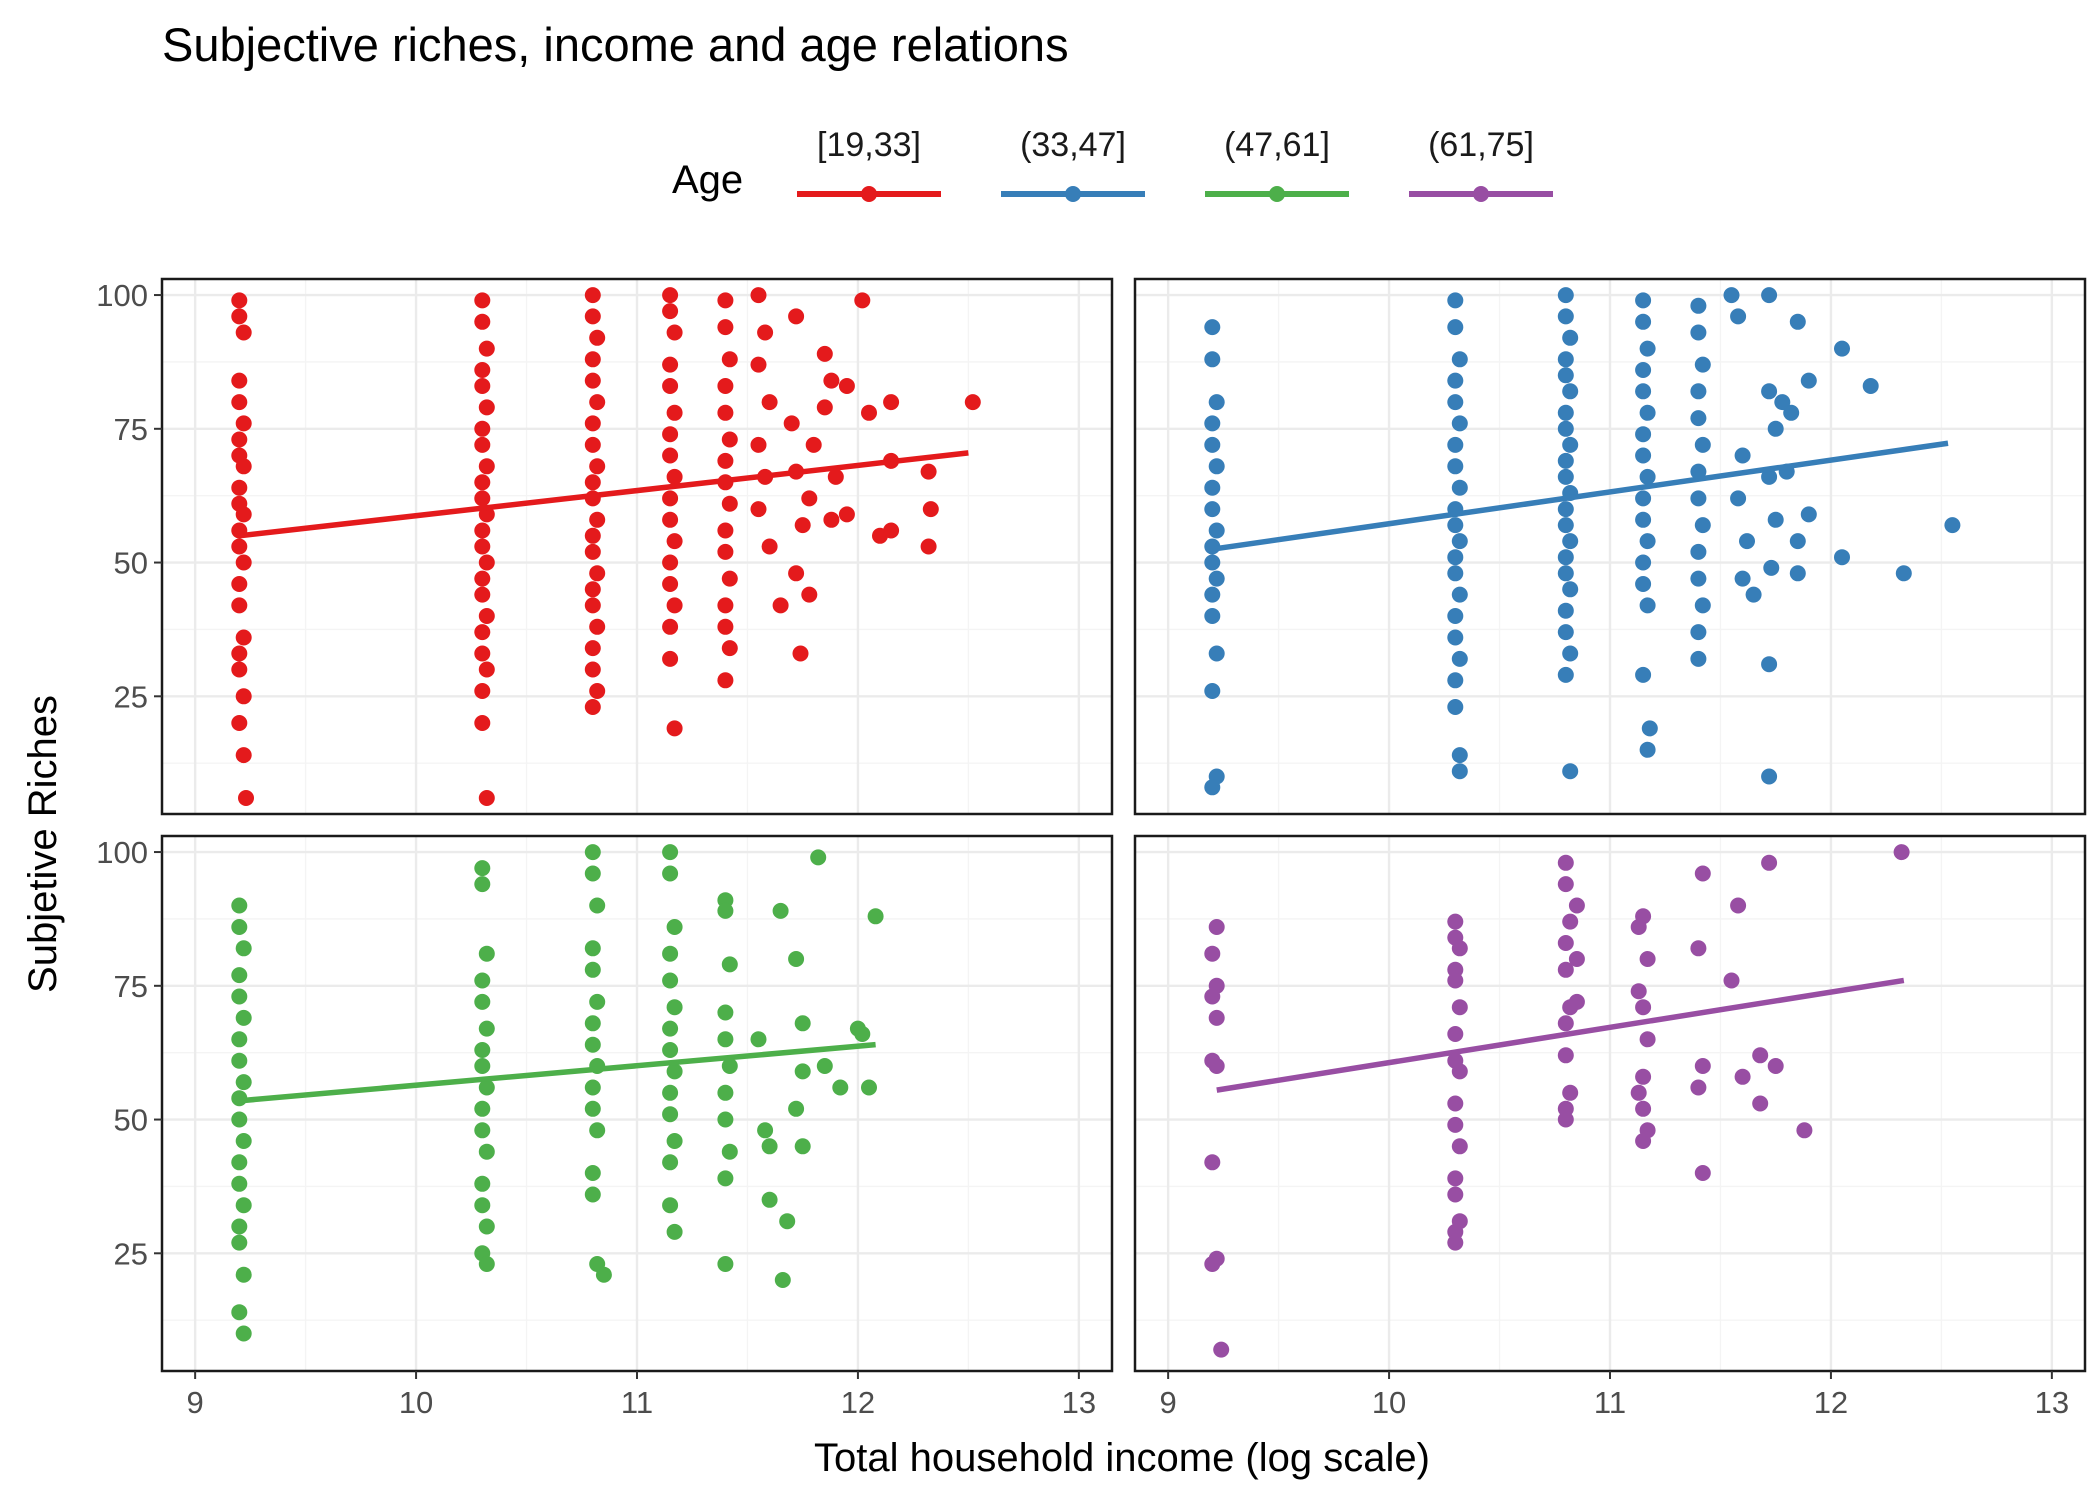 The width and height of the screenshot is (2100, 1499). I want to click on y-tick-label: 100, so click(122, 295).